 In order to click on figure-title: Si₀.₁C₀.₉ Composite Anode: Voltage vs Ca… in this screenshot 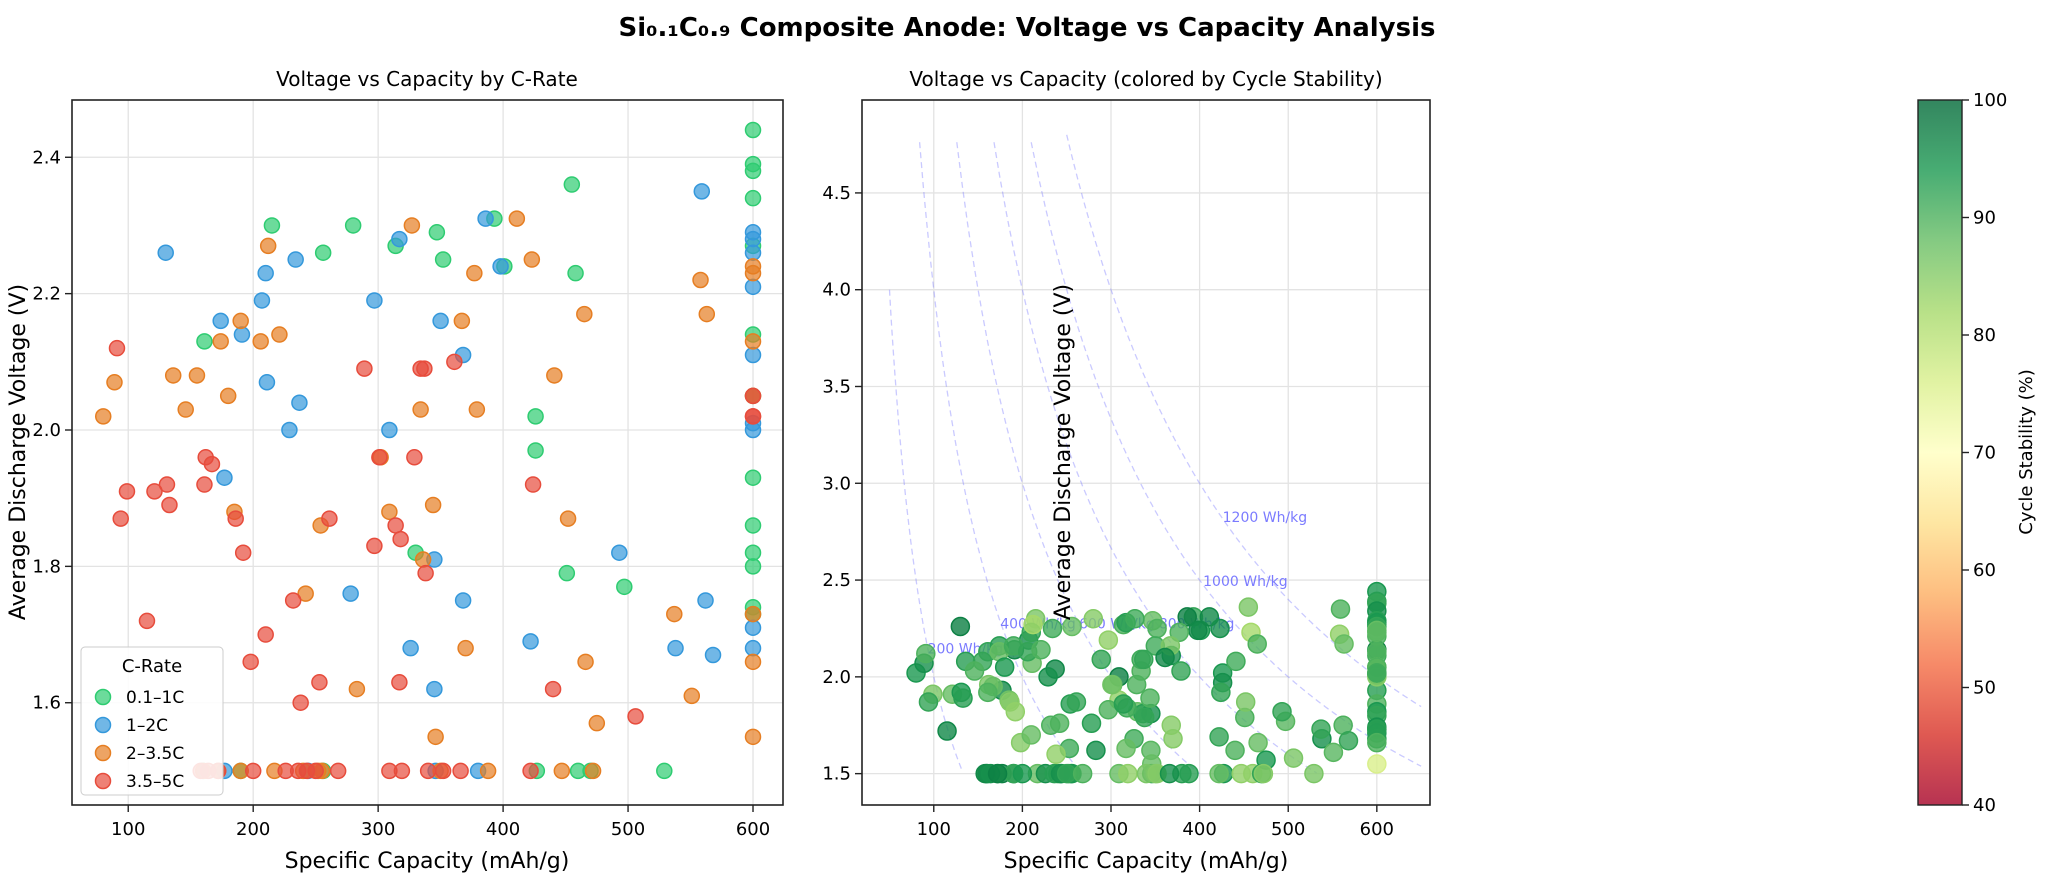, I will do `click(1027, 28)`.